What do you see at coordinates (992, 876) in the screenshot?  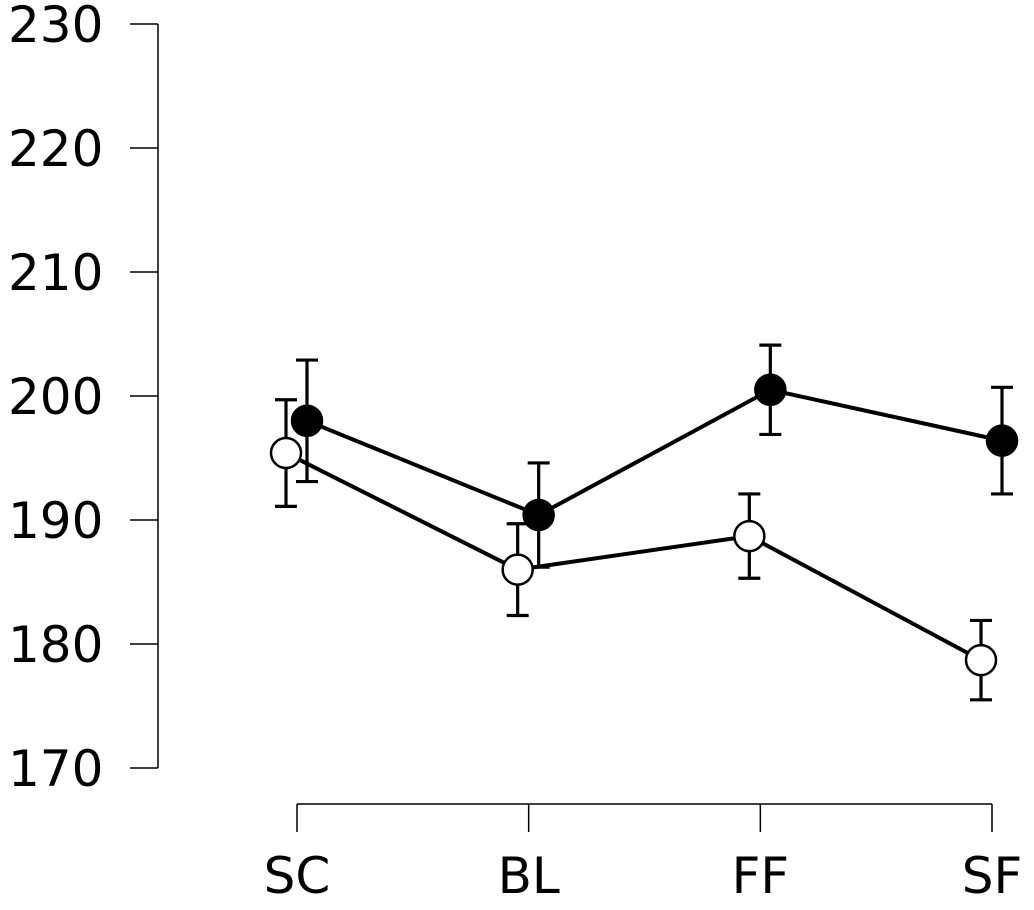 I see `x-tick-label: SF` at bounding box center [992, 876].